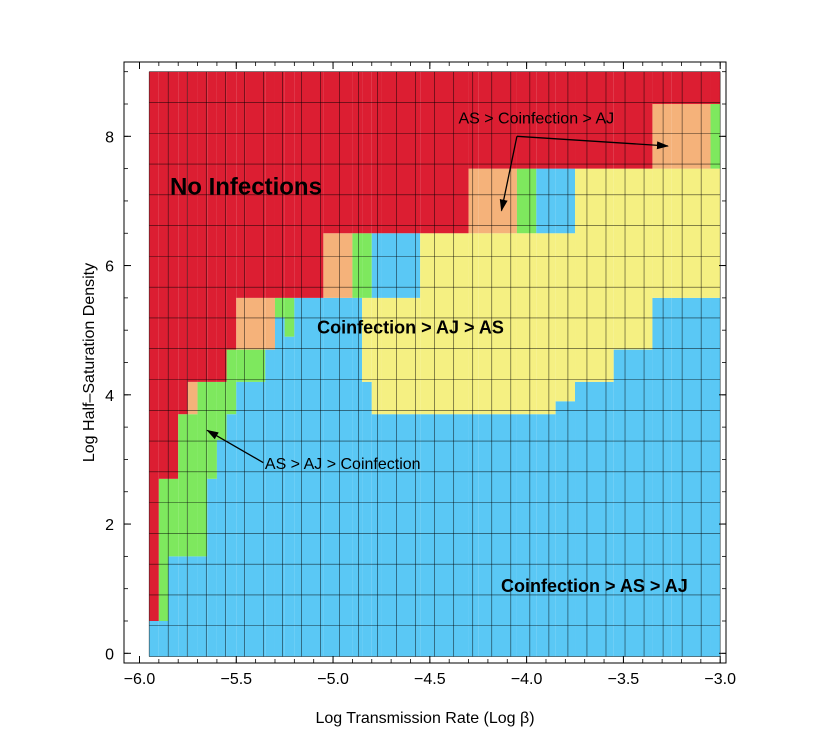  Describe the element at coordinates (424, 718) in the screenshot. I see `x-axis-label: Log Transmission Rate (Log β)` at that location.